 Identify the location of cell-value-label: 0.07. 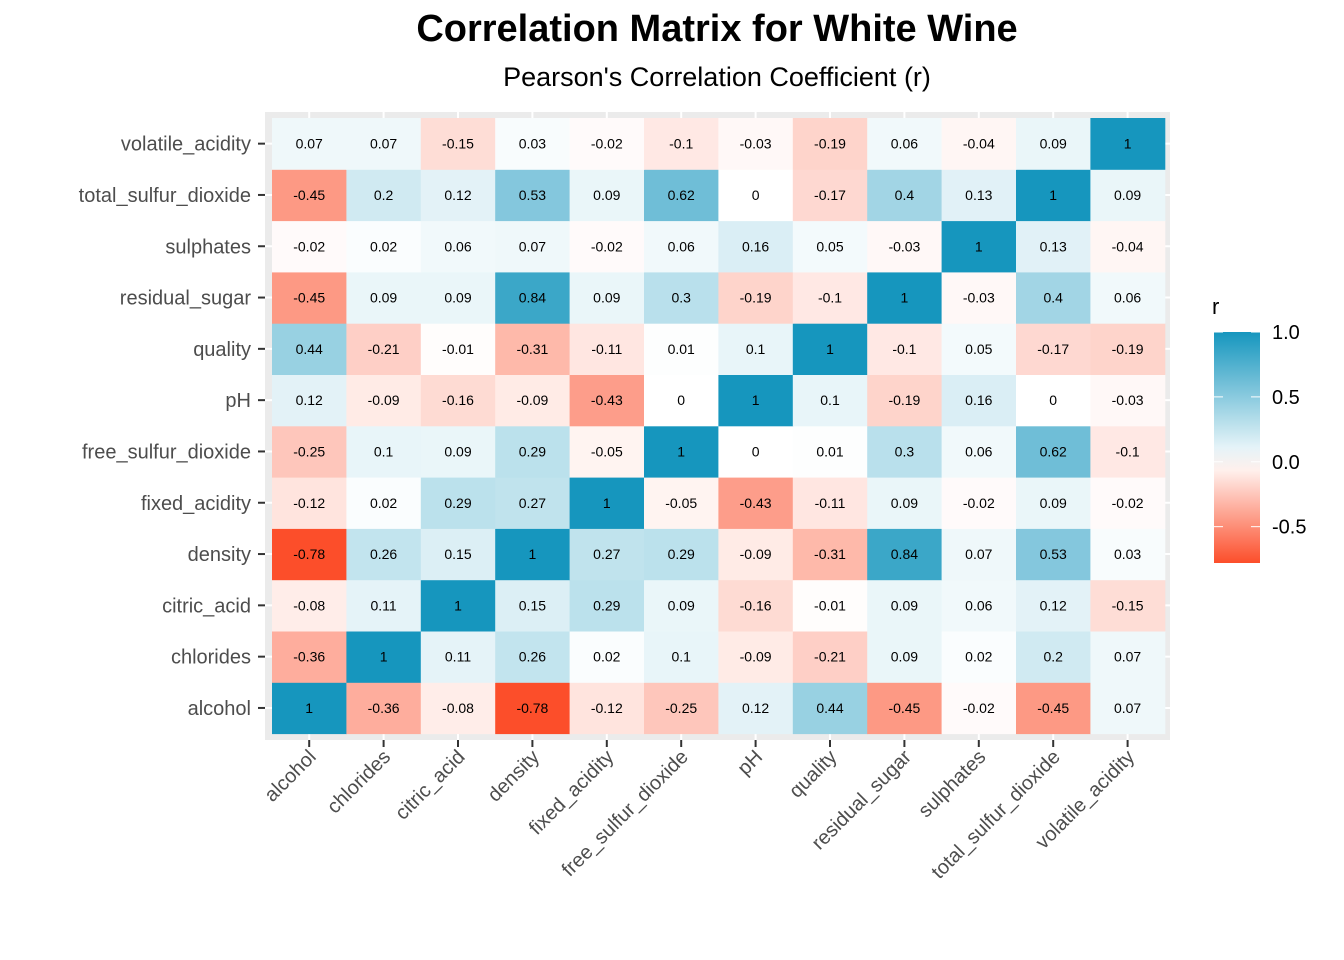
(1127, 657).